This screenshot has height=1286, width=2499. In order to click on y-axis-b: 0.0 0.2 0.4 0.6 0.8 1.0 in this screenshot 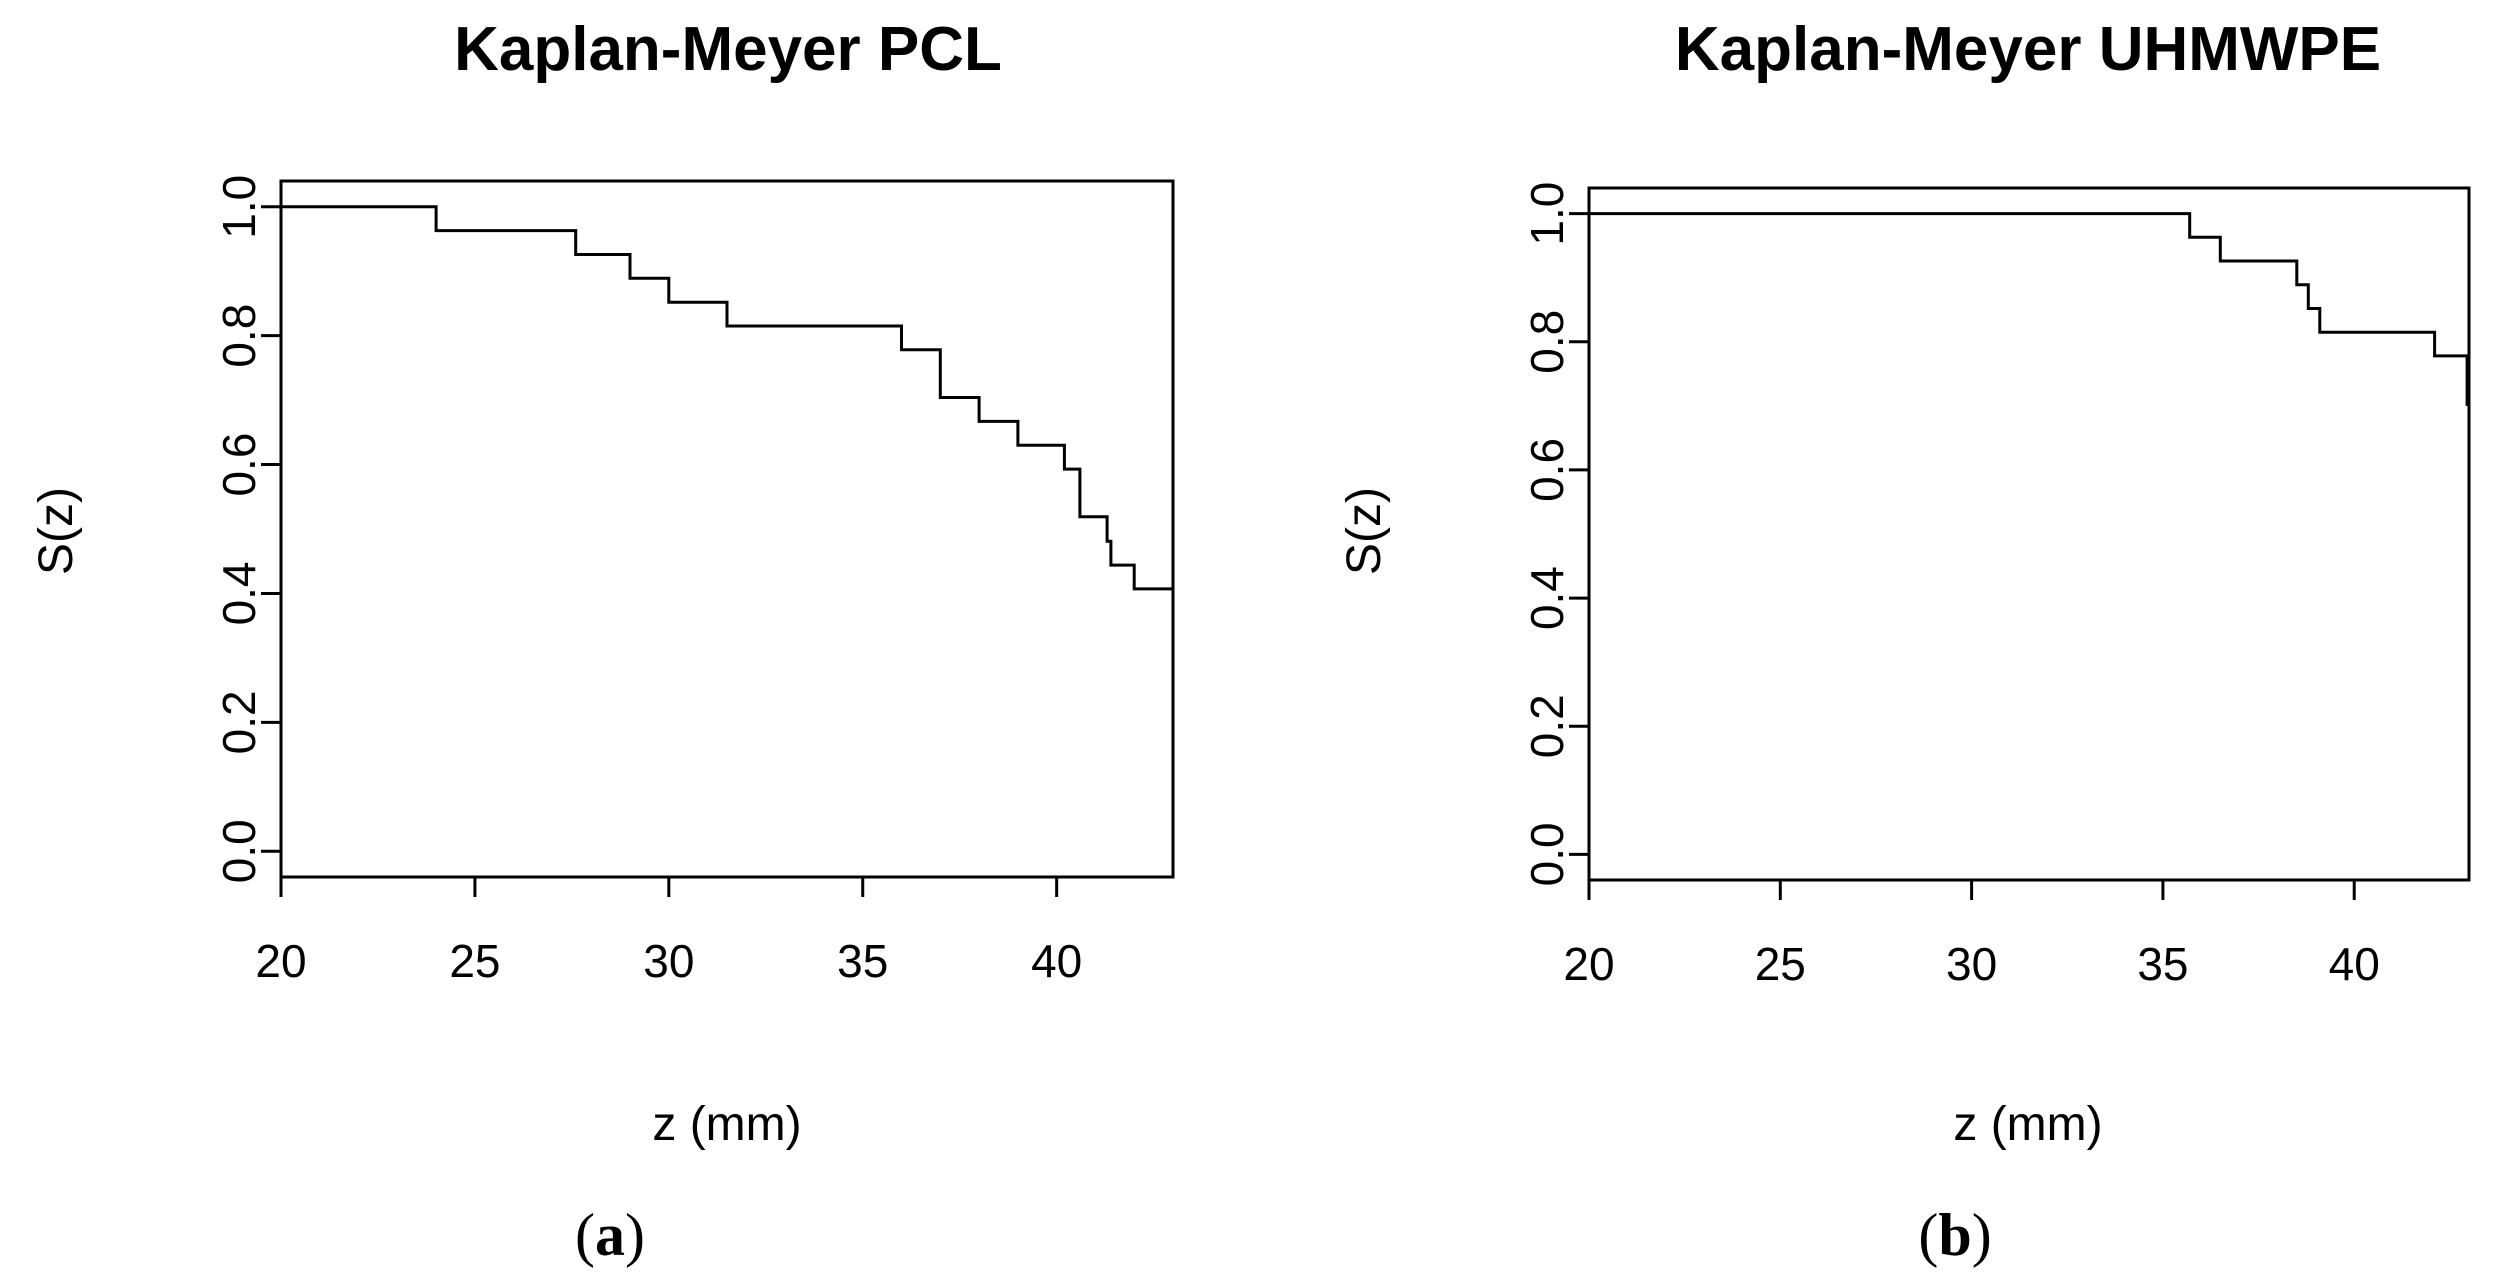, I will do `click(1555, 534)`.